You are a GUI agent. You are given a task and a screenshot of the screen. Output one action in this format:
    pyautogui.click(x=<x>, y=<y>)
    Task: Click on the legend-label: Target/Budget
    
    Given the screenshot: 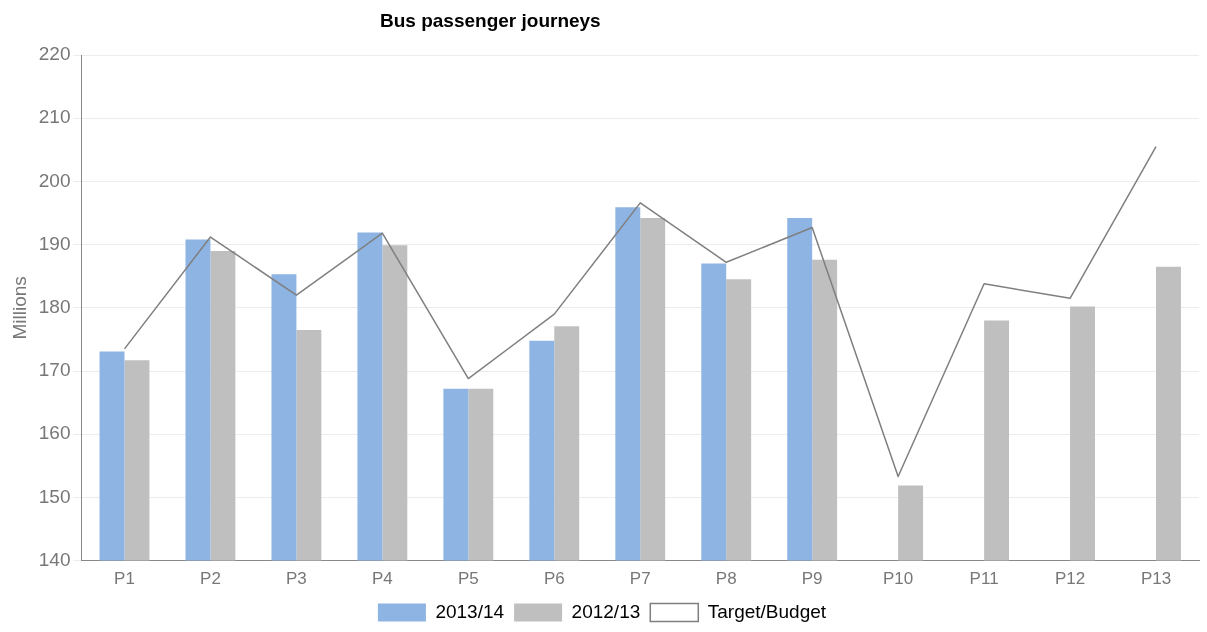 What is the action you would take?
    pyautogui.click(x=767, y=611)
    